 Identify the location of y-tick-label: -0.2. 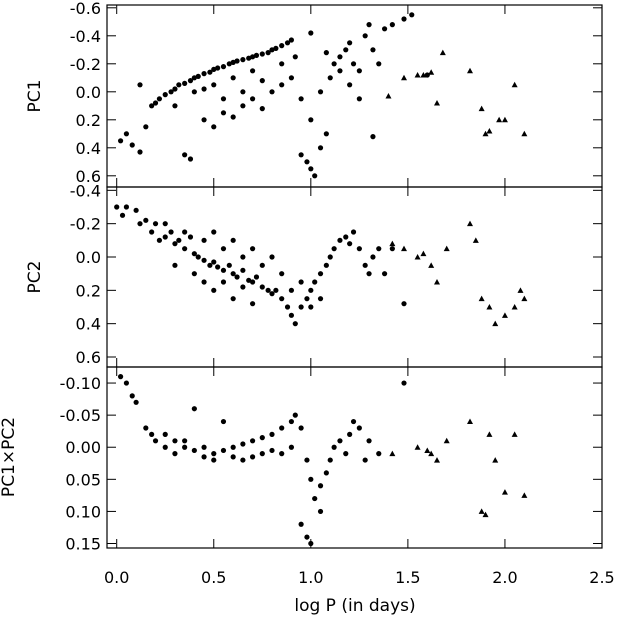
(85, 64).